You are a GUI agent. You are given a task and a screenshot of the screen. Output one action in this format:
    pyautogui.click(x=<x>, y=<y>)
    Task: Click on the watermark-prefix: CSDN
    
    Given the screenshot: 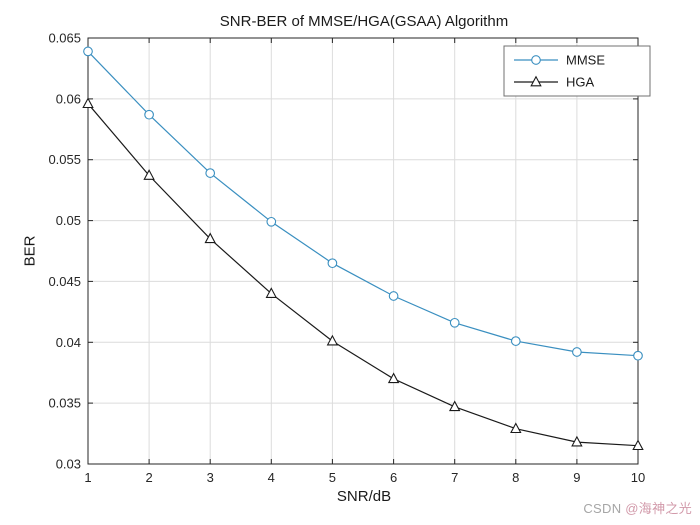 What is the action you would take?
    pyautogui.click(x=604, y=508)
    